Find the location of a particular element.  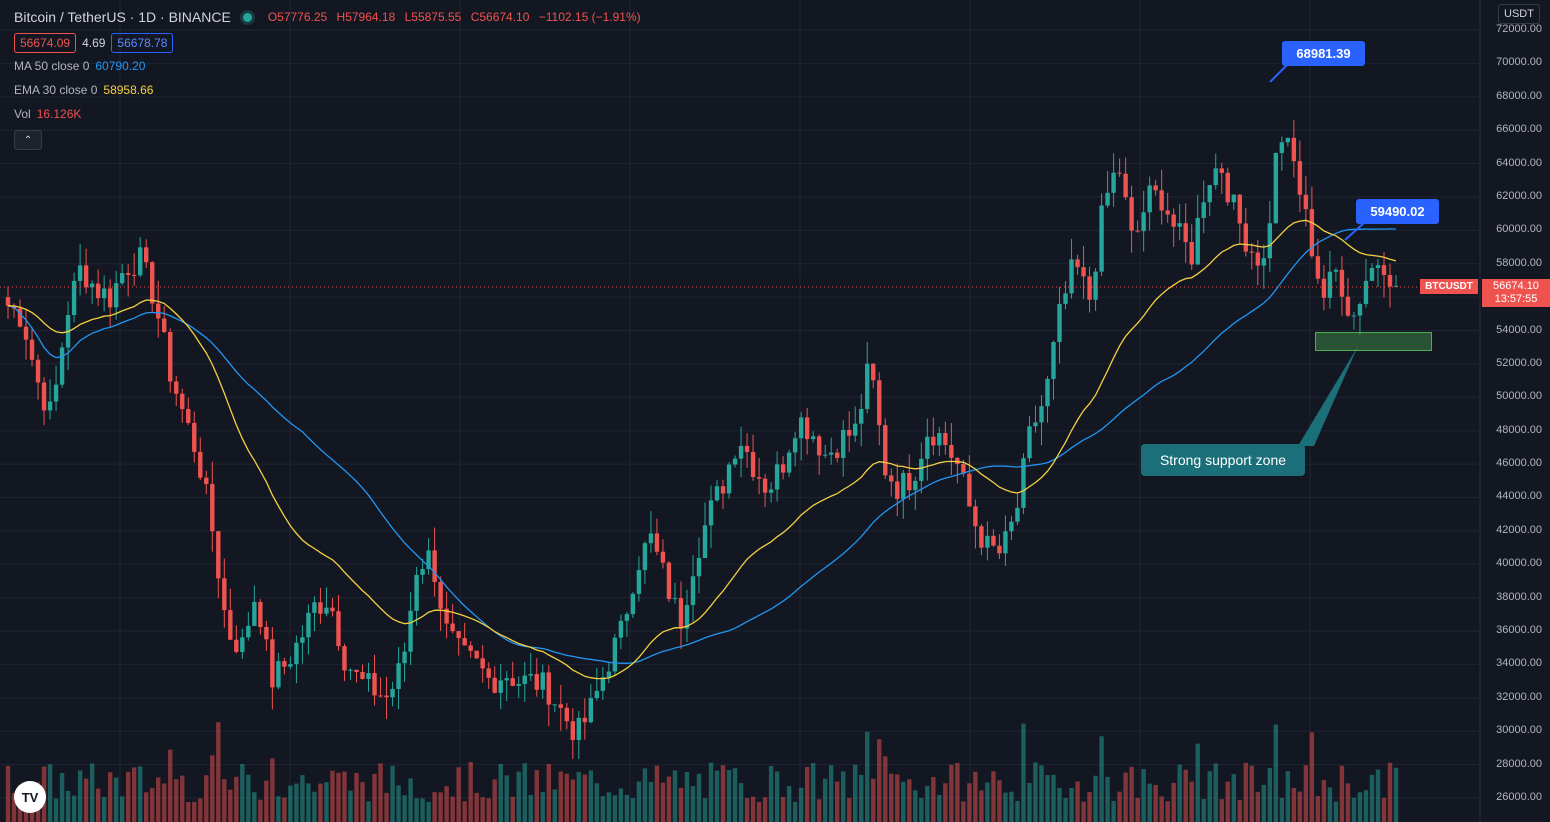

indicator-label: Vol is located at coordinates (22, 114).